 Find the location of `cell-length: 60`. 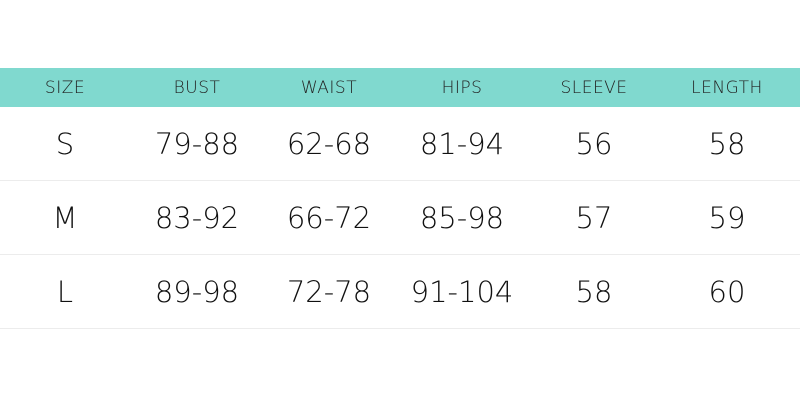

cell-length: 60 is located at coordinates (727, 291).